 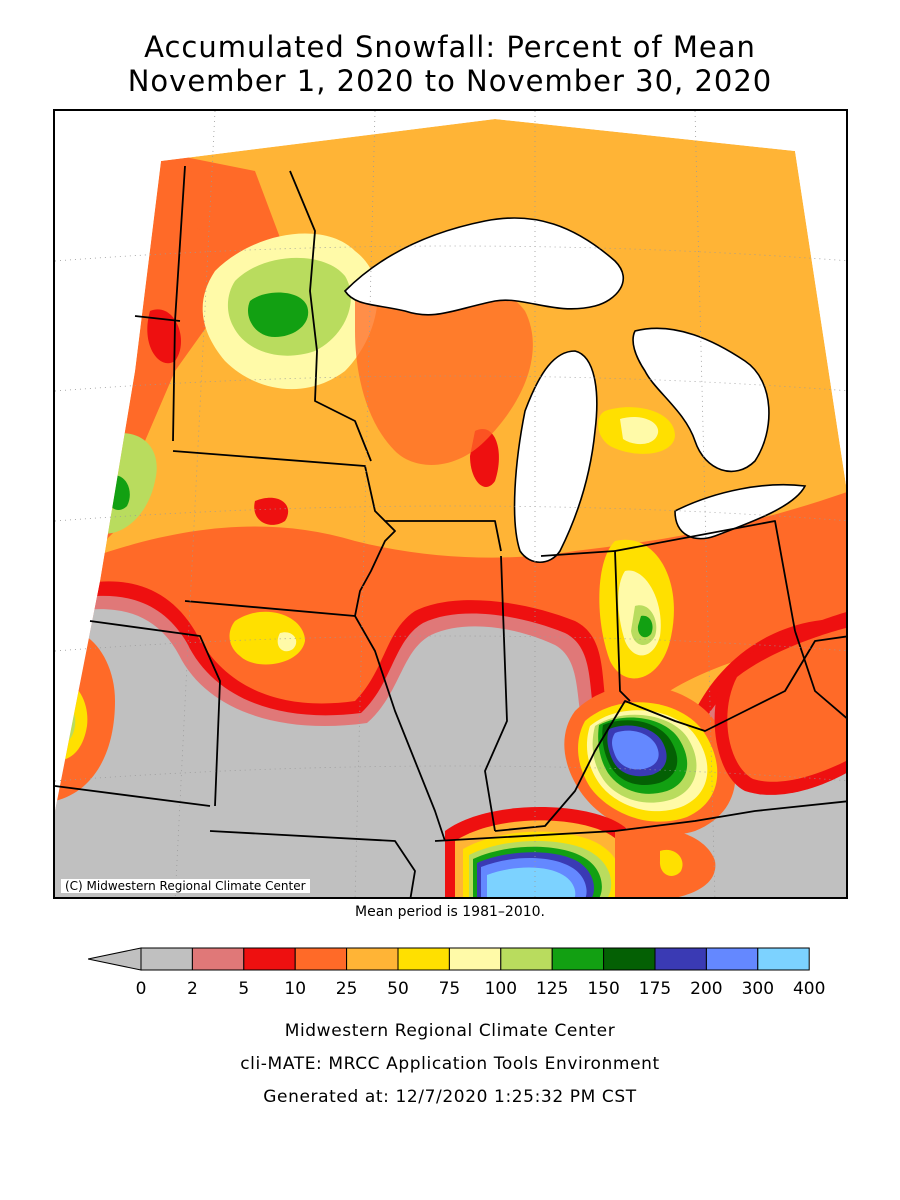 What do you see at coordinates (552, 989) in the screenshot?
I see `legend-tick-125: 125` at bounding box center [552, 989].